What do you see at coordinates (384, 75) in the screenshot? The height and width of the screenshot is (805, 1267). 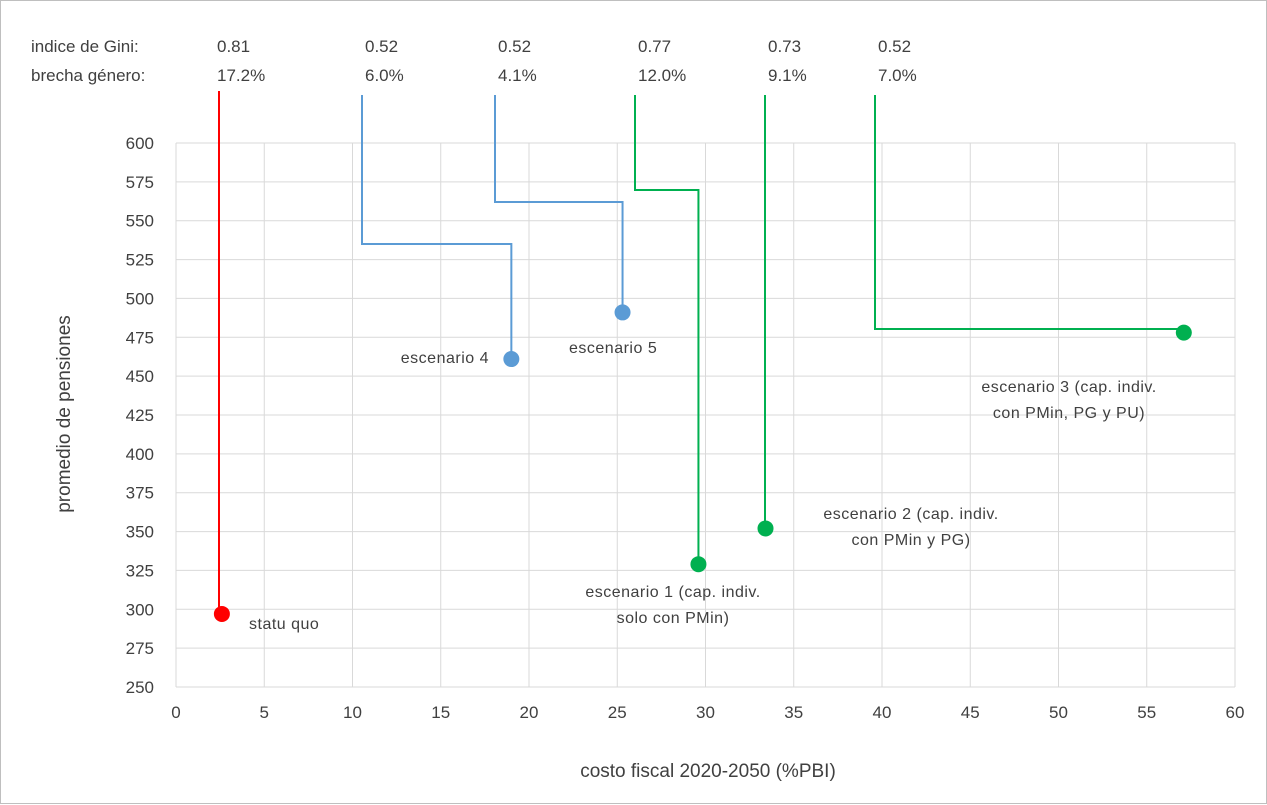 I see `gap-value: 6.0%` at bounding box center [384, 75].